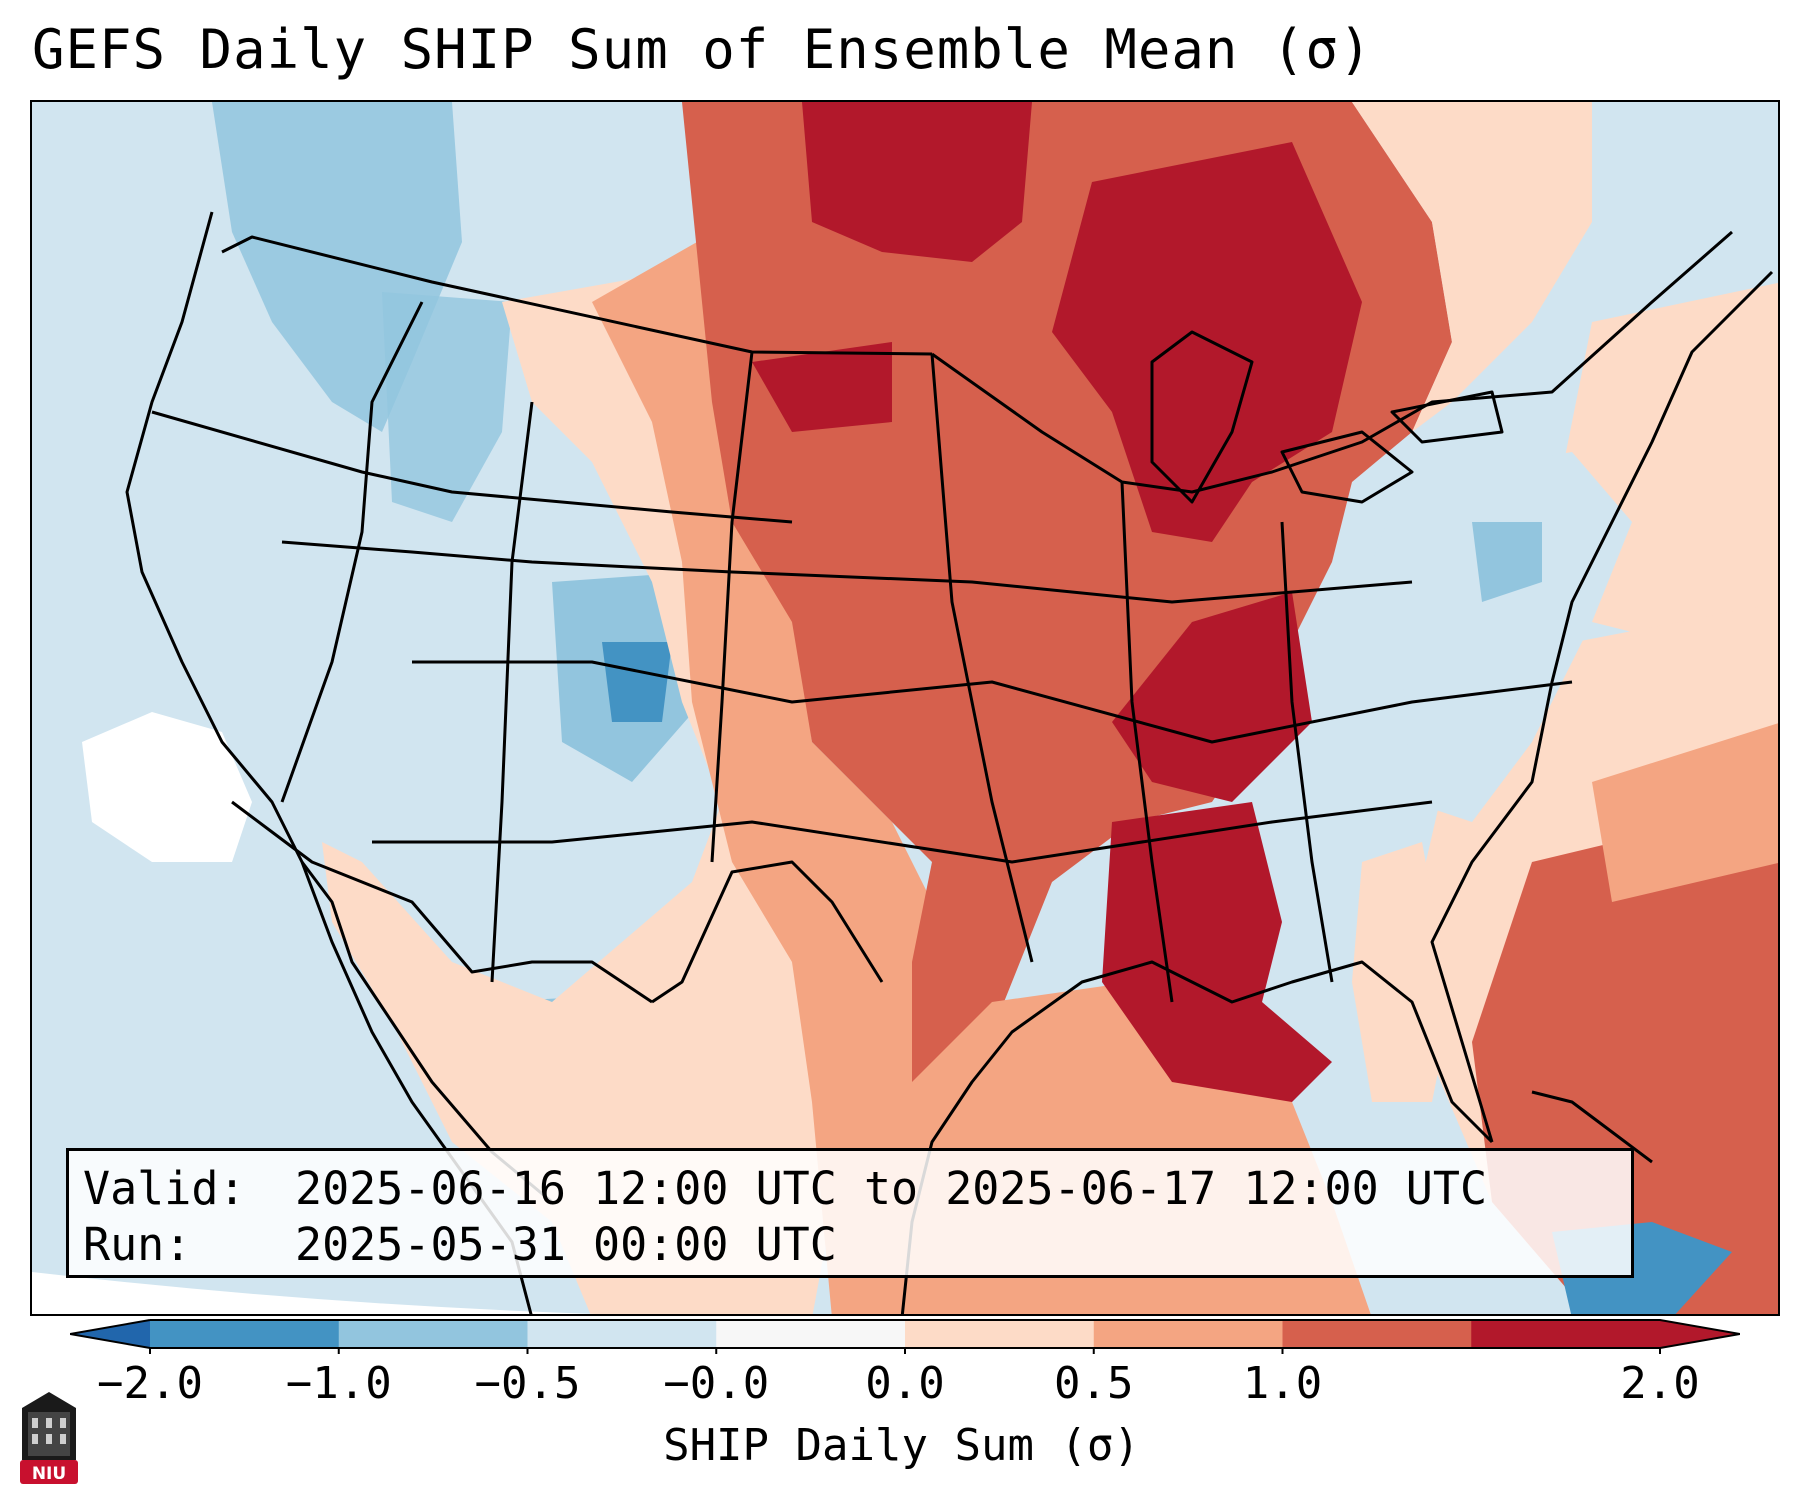  I want to click on atlantic-salmon-strip, so click(1685, 812).